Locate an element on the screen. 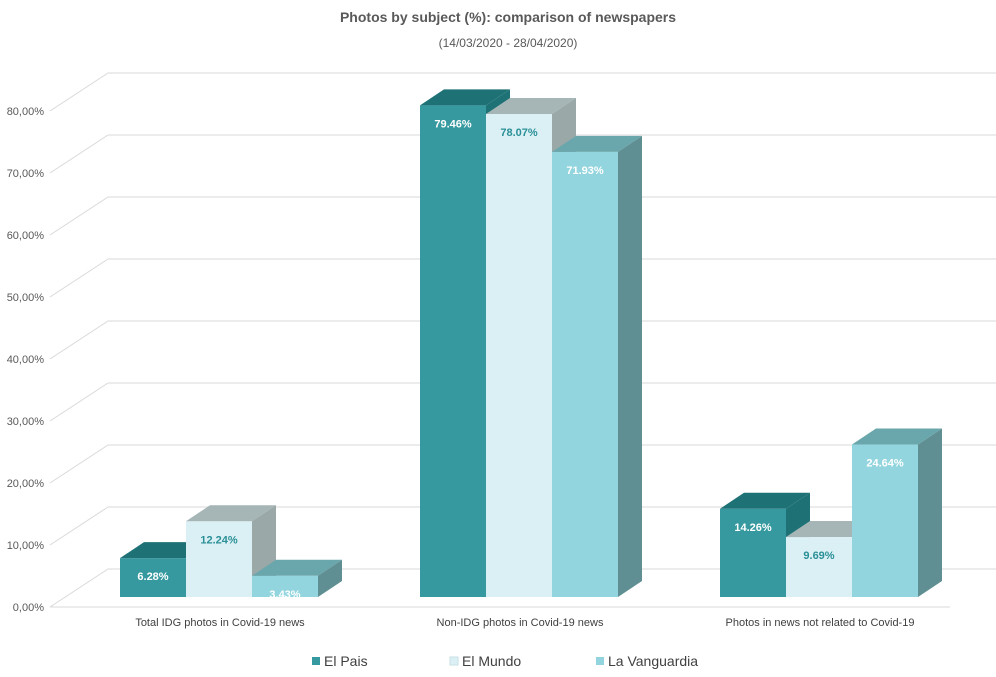 Image resolution: width=996 pixels, height=677 pixels. legend-item: El Mundo is located at coordinates (485, 661).